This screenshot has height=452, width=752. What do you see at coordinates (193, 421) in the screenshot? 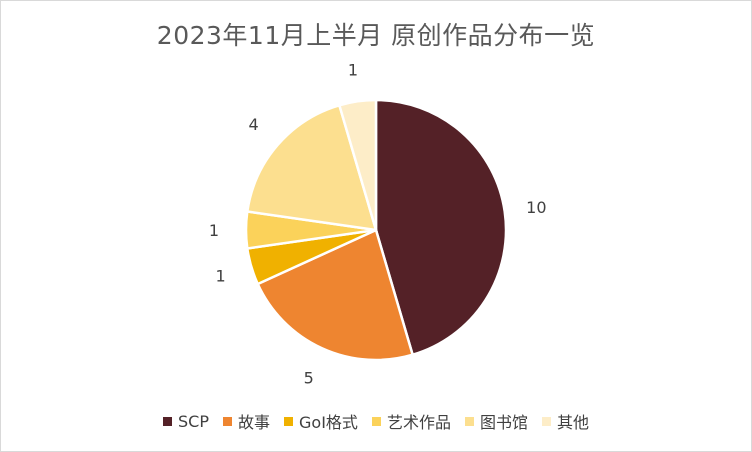
I see `legend-label-0: SCP` at bounding box center [193, 421].